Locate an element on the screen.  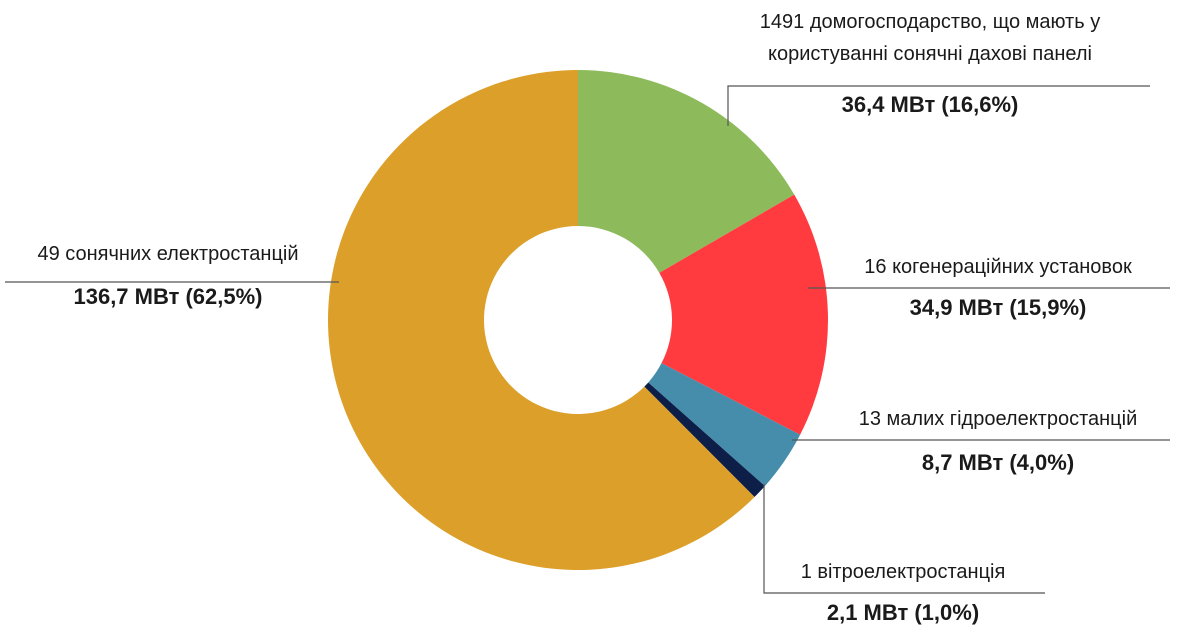
category-label-1-line-1: 1491 домогосподарство, що мають у is located at coordinates (930, 22).